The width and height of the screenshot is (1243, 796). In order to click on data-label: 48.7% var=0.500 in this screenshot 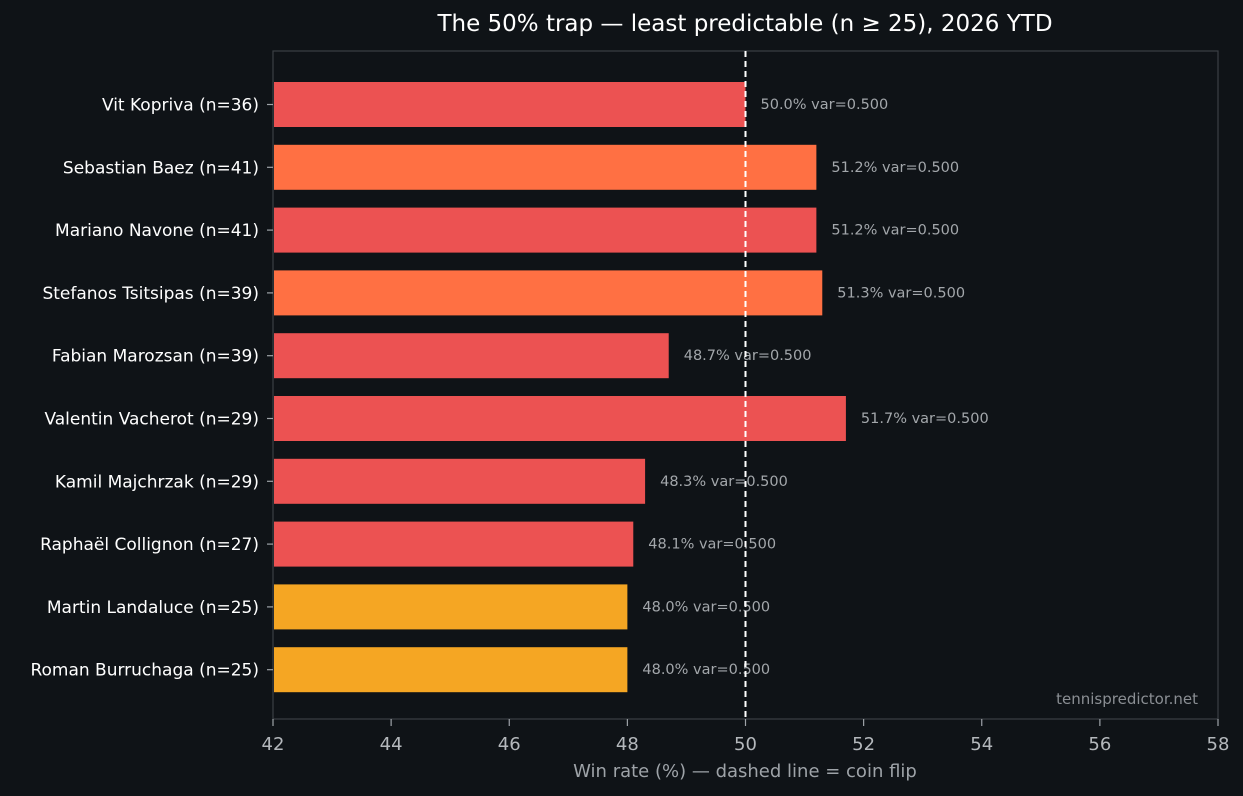, I will do `click(748, 356)`.